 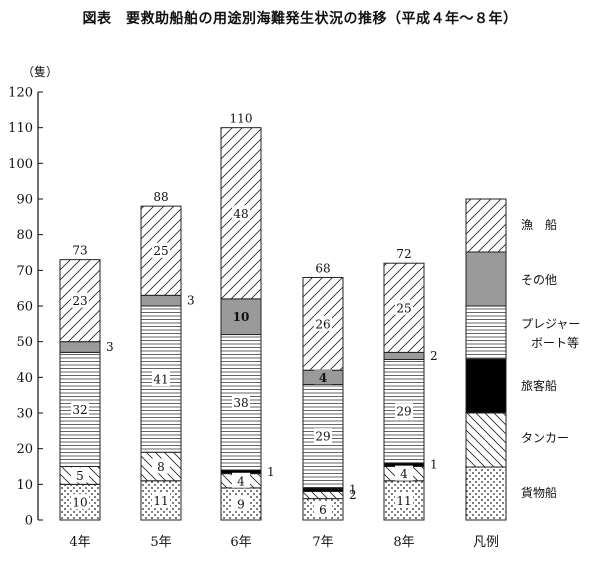 I want to click on y-tick-label: 50, so click(x=24, y=342).